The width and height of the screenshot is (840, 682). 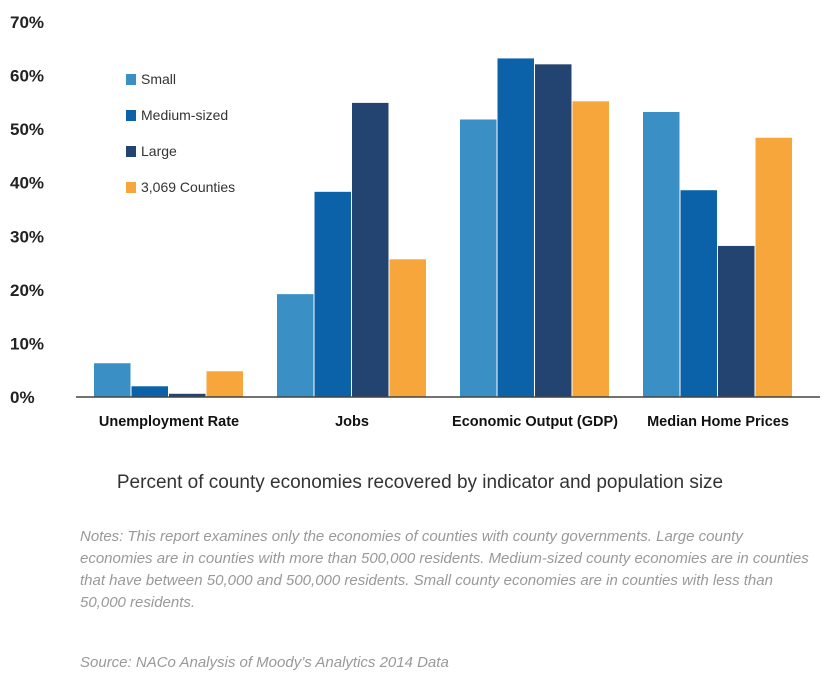 What do you see at coordinates (180, 133) in the screenshot?
I see `legend: Small Medium-sized Large 3,069 Counties` at bounding box center [180, 133].